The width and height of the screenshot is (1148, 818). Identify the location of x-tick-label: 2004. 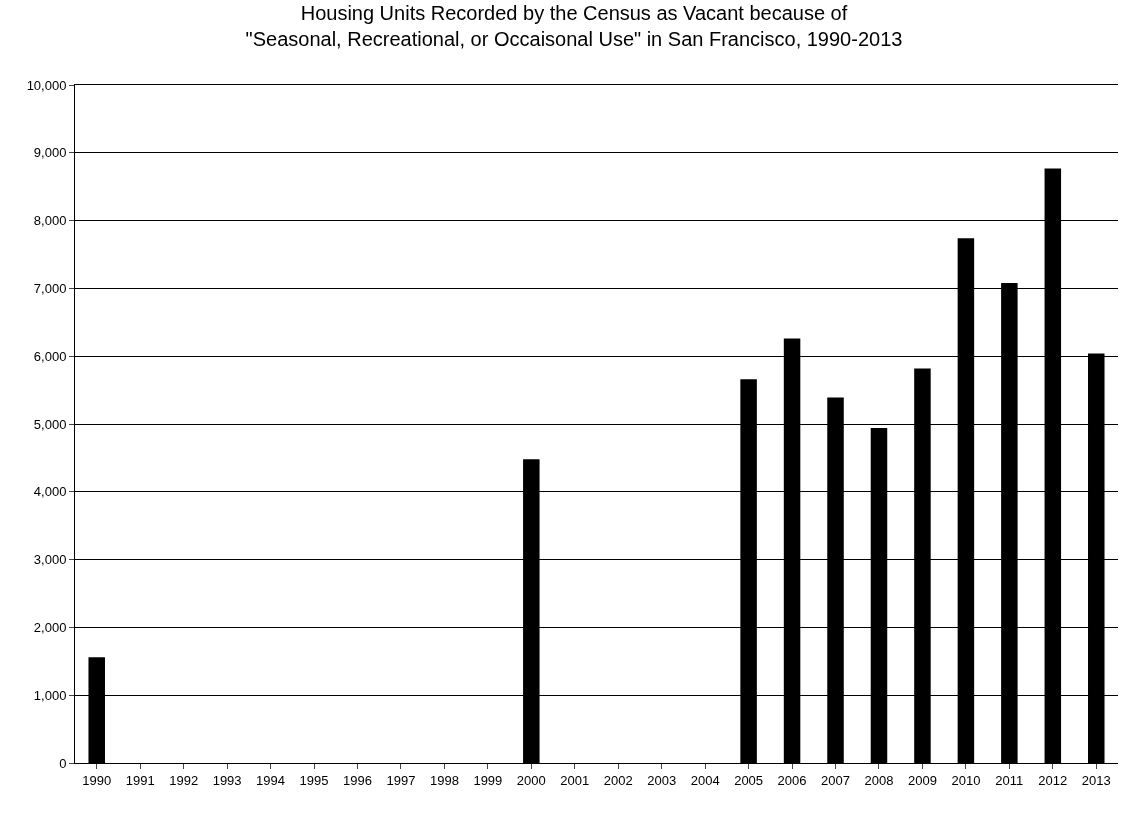
(705, 780).